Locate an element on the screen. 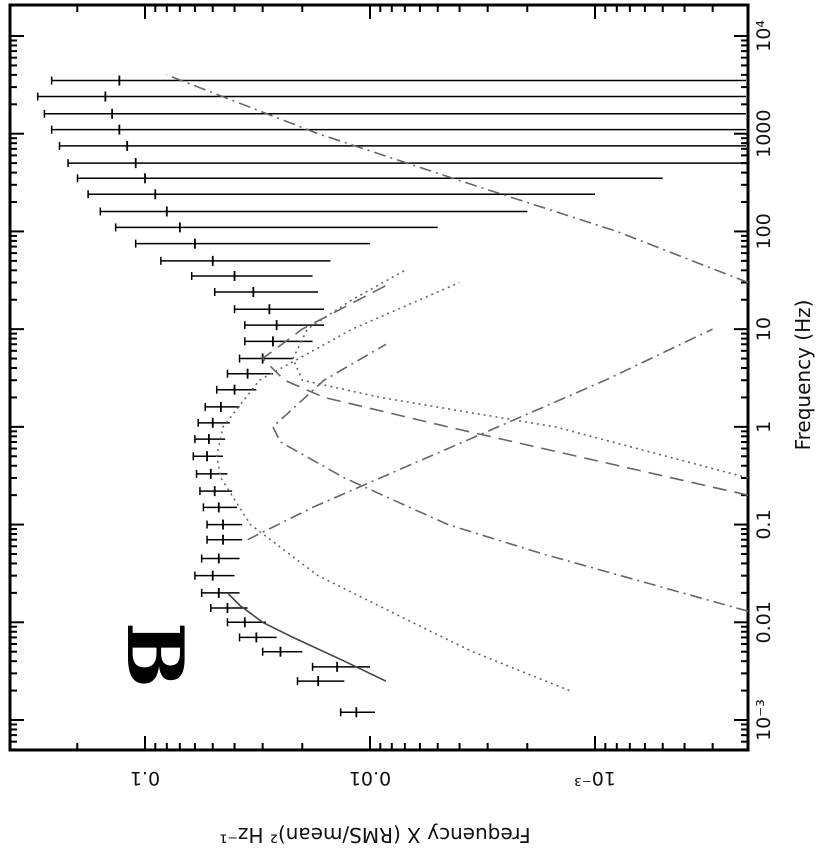  x-tick-label: 10⁴ is located at coordinates (764, 36).